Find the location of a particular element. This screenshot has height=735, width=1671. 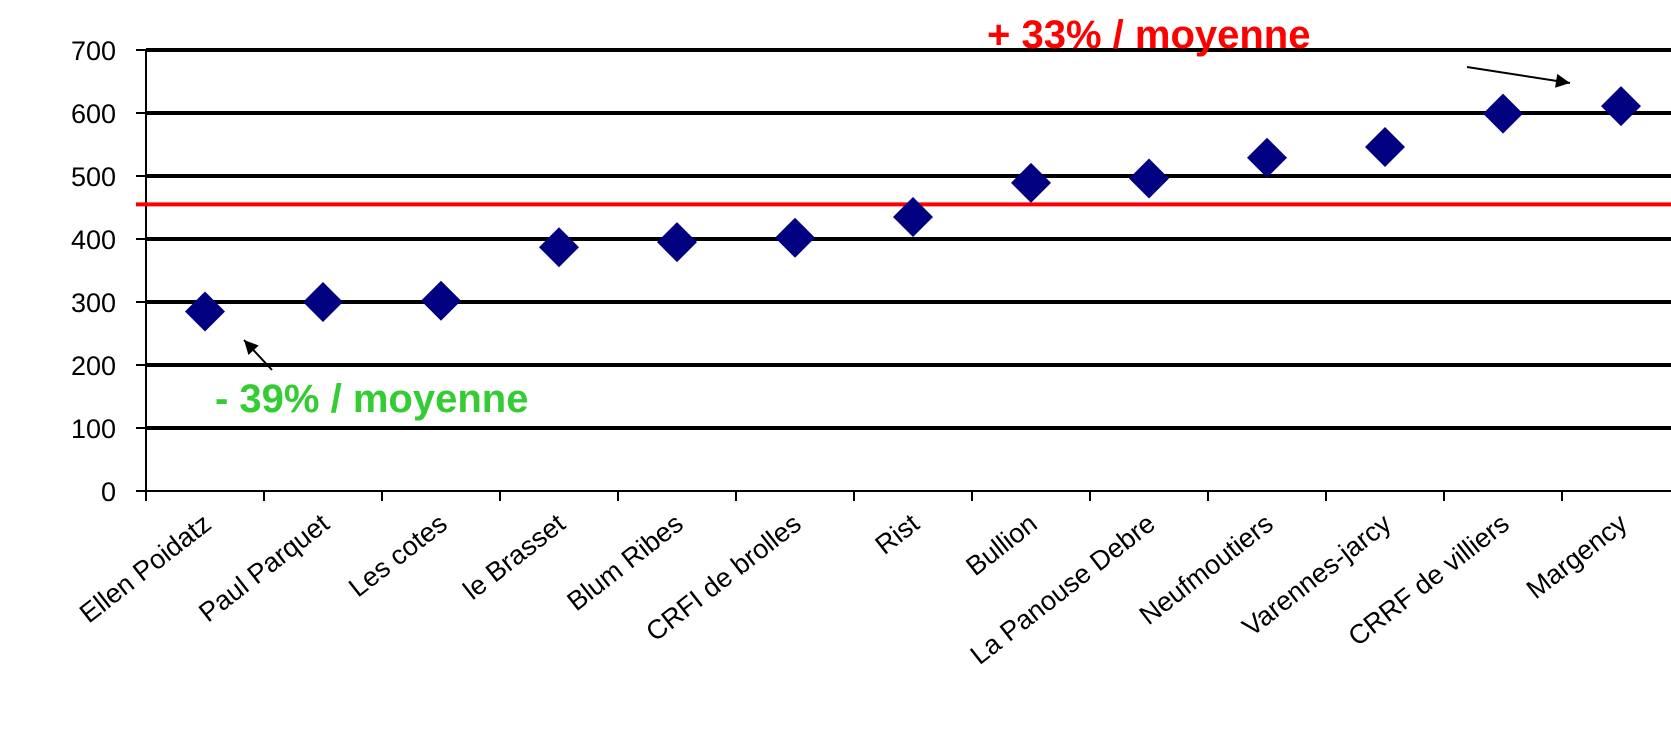

y-tick-label: 0 is located at coordinates (108, 492).